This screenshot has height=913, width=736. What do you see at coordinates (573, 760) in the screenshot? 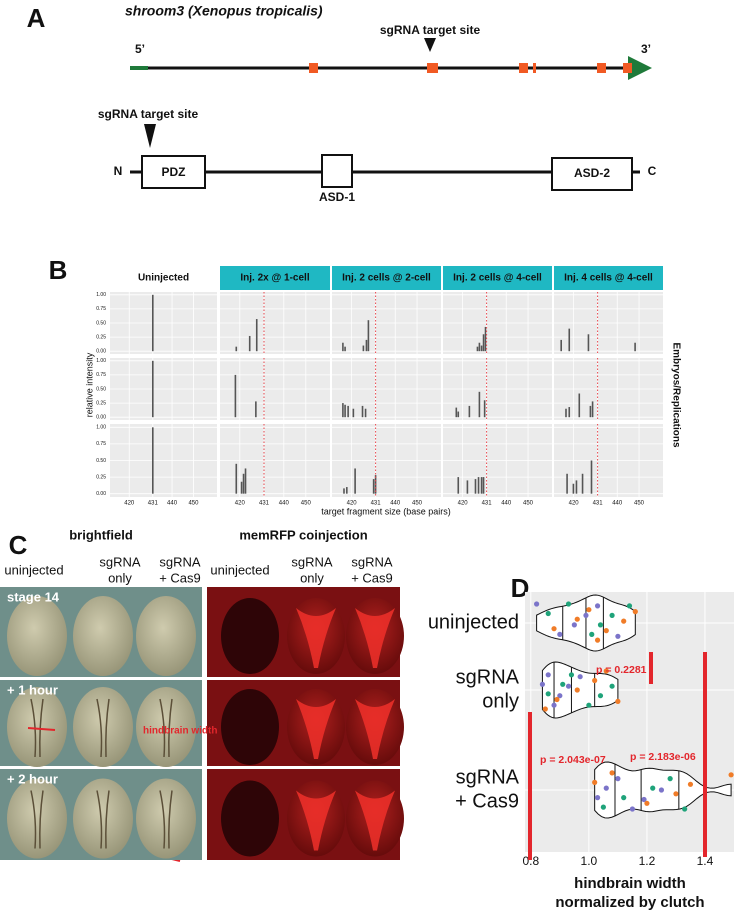
I see `p-value: p = 2.043e-07` at bounding box center [573, 760].